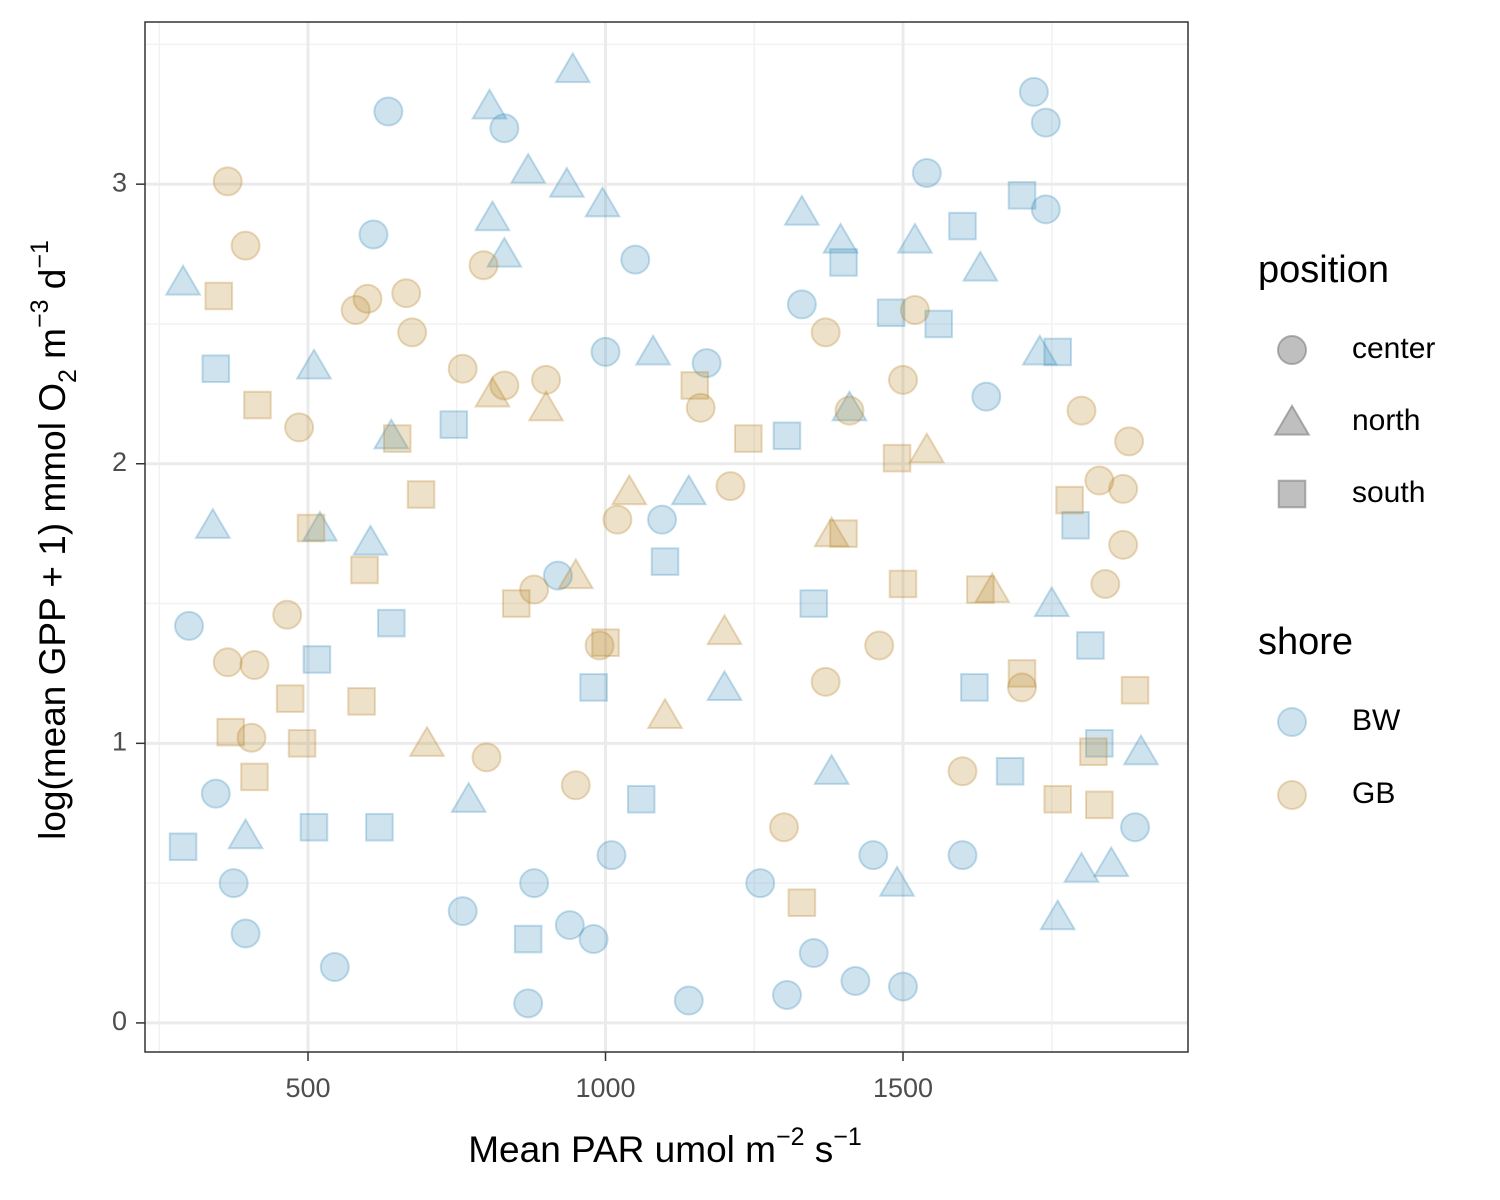 The image size is (1500, 1200). Describe the element at coordinates (1393, 348) in the screenshot. I see `legend-label: center` at that location.